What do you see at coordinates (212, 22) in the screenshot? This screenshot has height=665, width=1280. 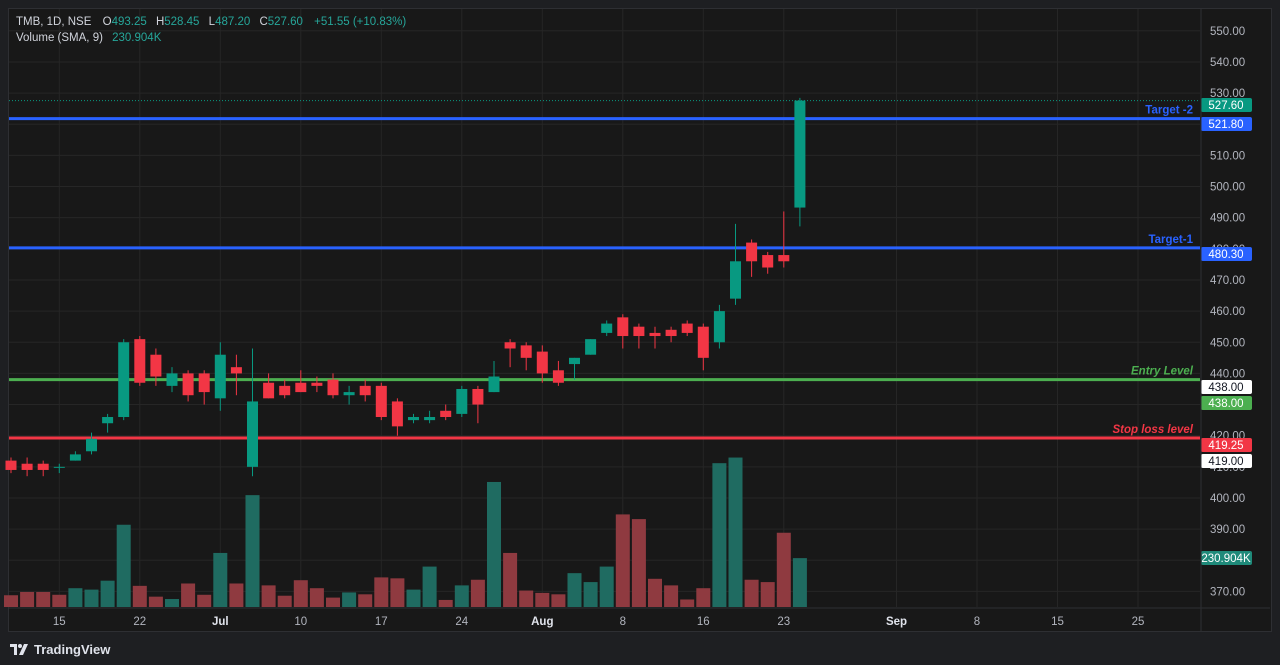 I see `low-label: L` at bounding box center [212, 22].